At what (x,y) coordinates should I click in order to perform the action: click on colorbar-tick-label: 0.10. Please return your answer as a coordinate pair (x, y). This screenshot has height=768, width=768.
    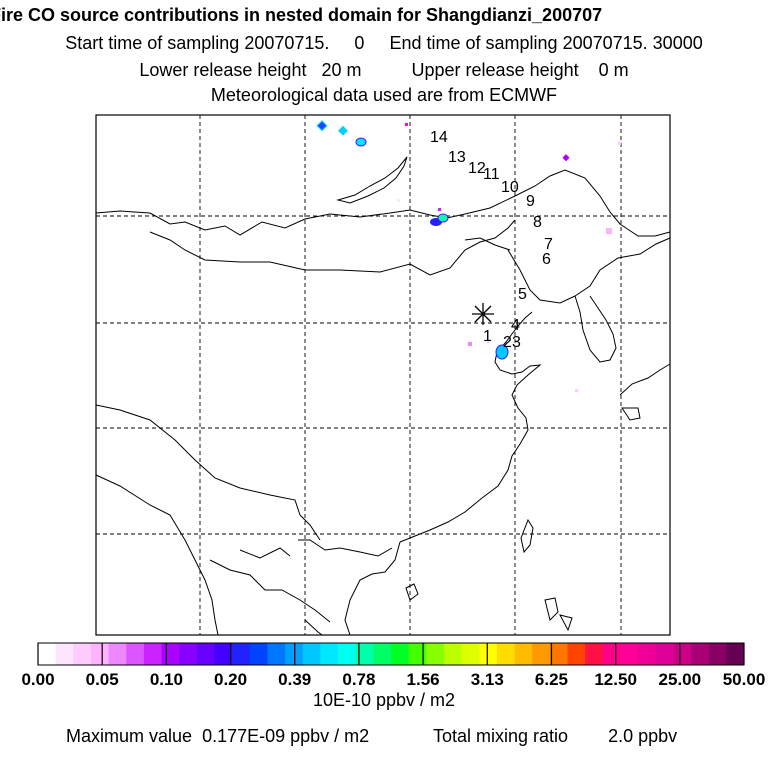
    Looking at the image, I should click on (166, 679).